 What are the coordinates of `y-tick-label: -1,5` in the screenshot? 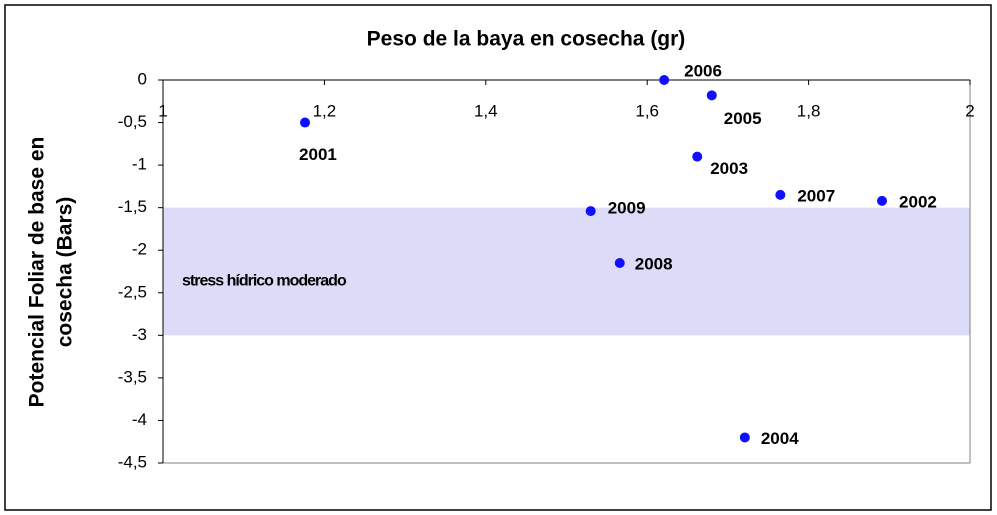 It's located at (132, 206).